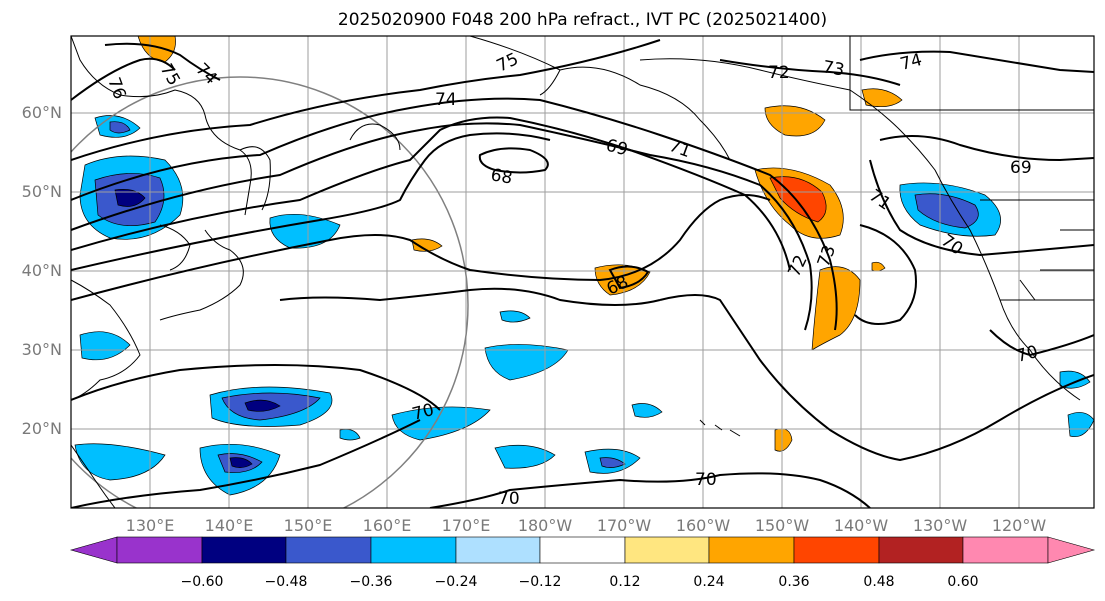 The image size is (1105, 601). What do you see at coordinates (940, 525) in the screenshot?
I see `lon-label: 130°W` at bounding box center [940, 525].